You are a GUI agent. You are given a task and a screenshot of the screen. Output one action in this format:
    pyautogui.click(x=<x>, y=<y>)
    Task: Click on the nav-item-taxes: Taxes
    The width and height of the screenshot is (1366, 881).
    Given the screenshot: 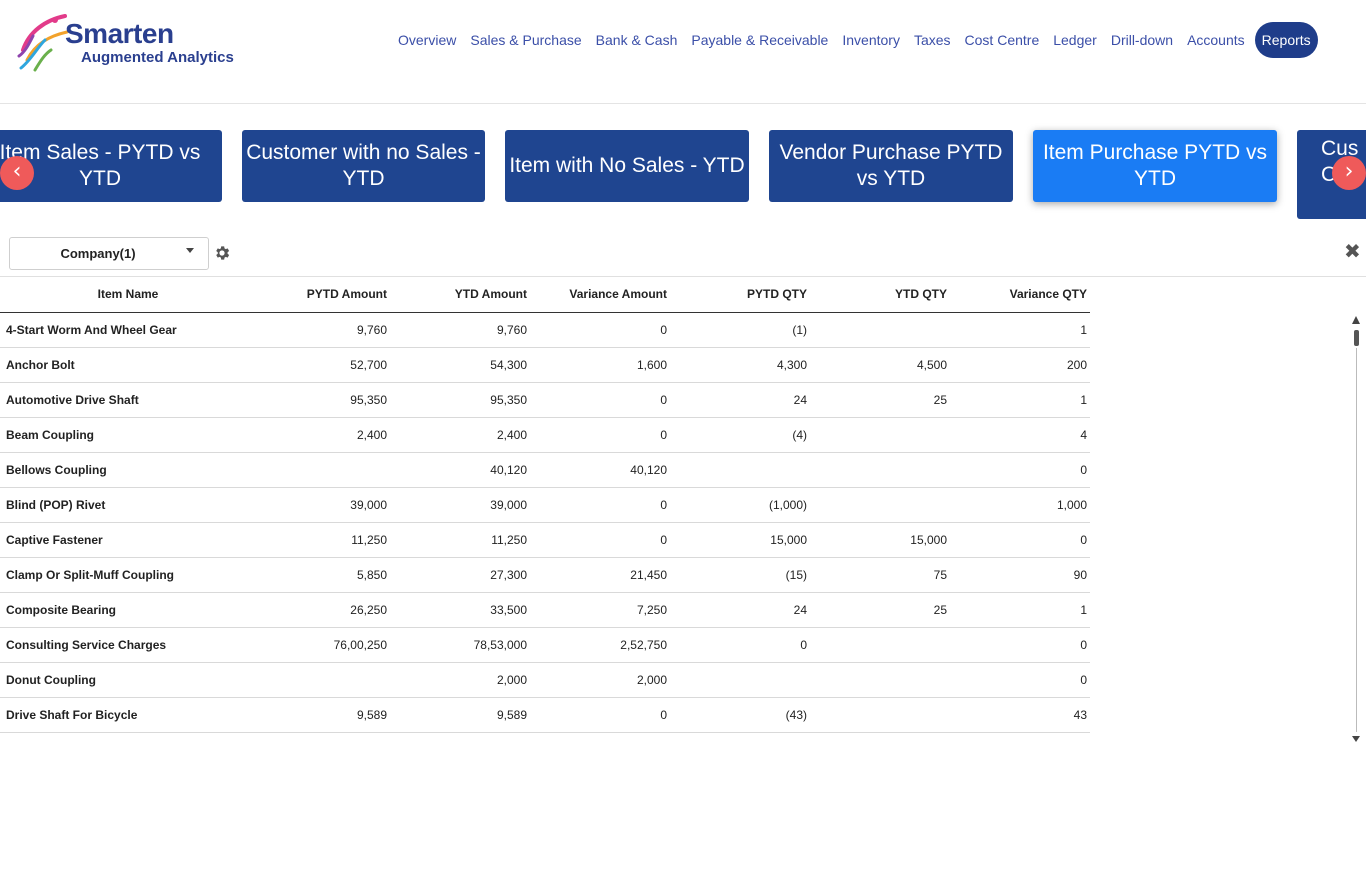 What is the action you would take?
    pyautogui.click(x=932, y=40)
    